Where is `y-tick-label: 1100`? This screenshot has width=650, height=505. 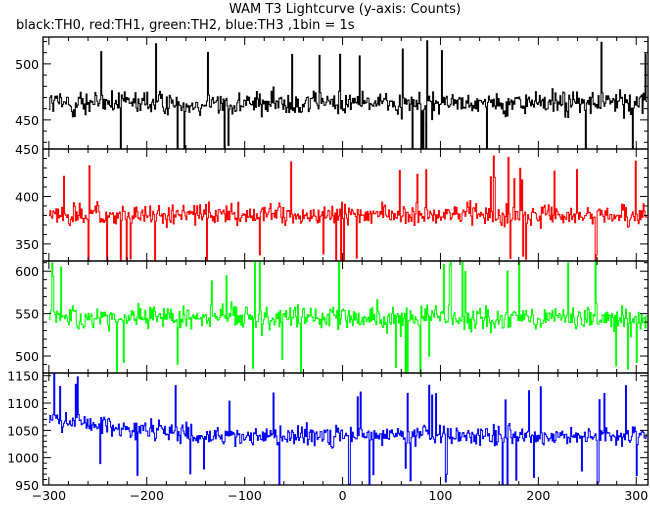
y-tick-label: 1100 is located at coordinates (23, 403).